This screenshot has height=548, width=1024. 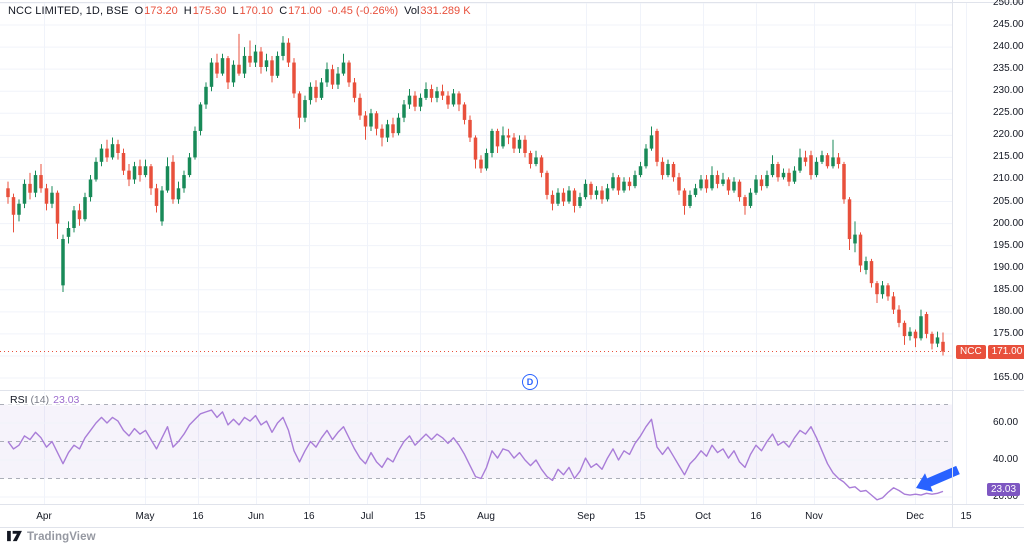 I want to click on rsi-current-value: 23.03, so click(x=66, y=400).